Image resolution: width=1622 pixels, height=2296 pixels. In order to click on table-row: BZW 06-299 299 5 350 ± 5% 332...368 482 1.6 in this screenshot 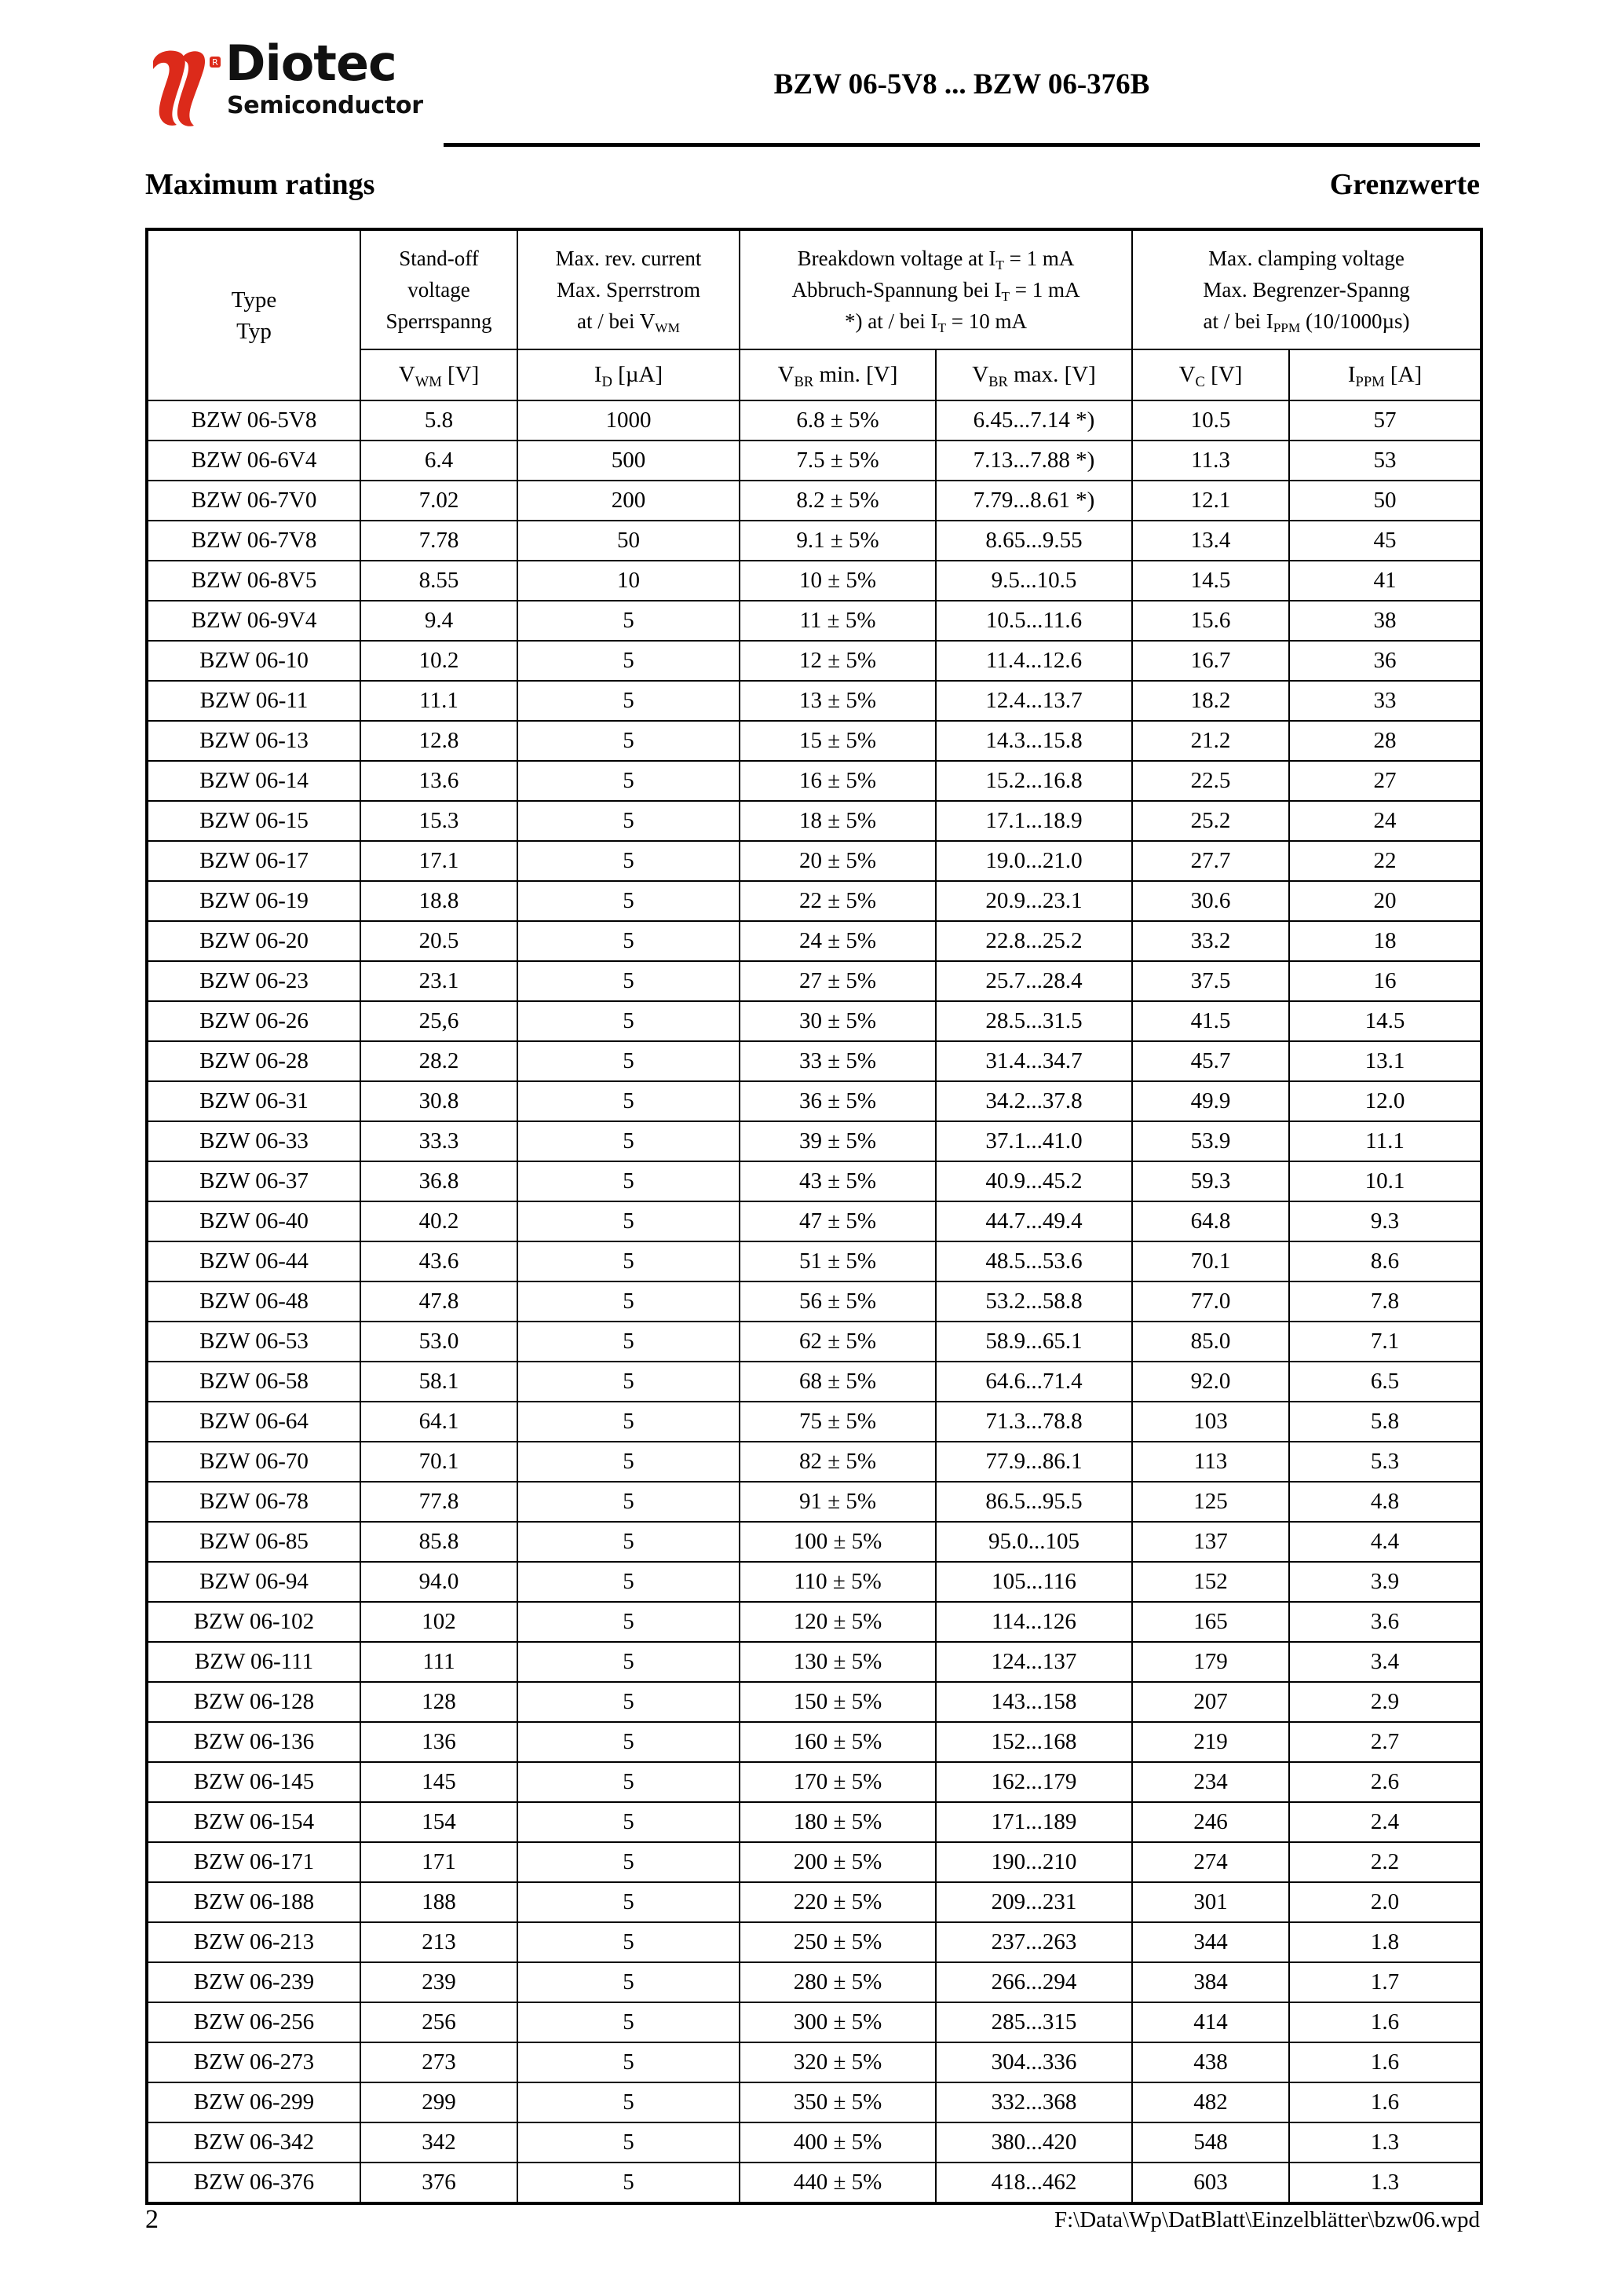, I will do `click(815, 2102)`.